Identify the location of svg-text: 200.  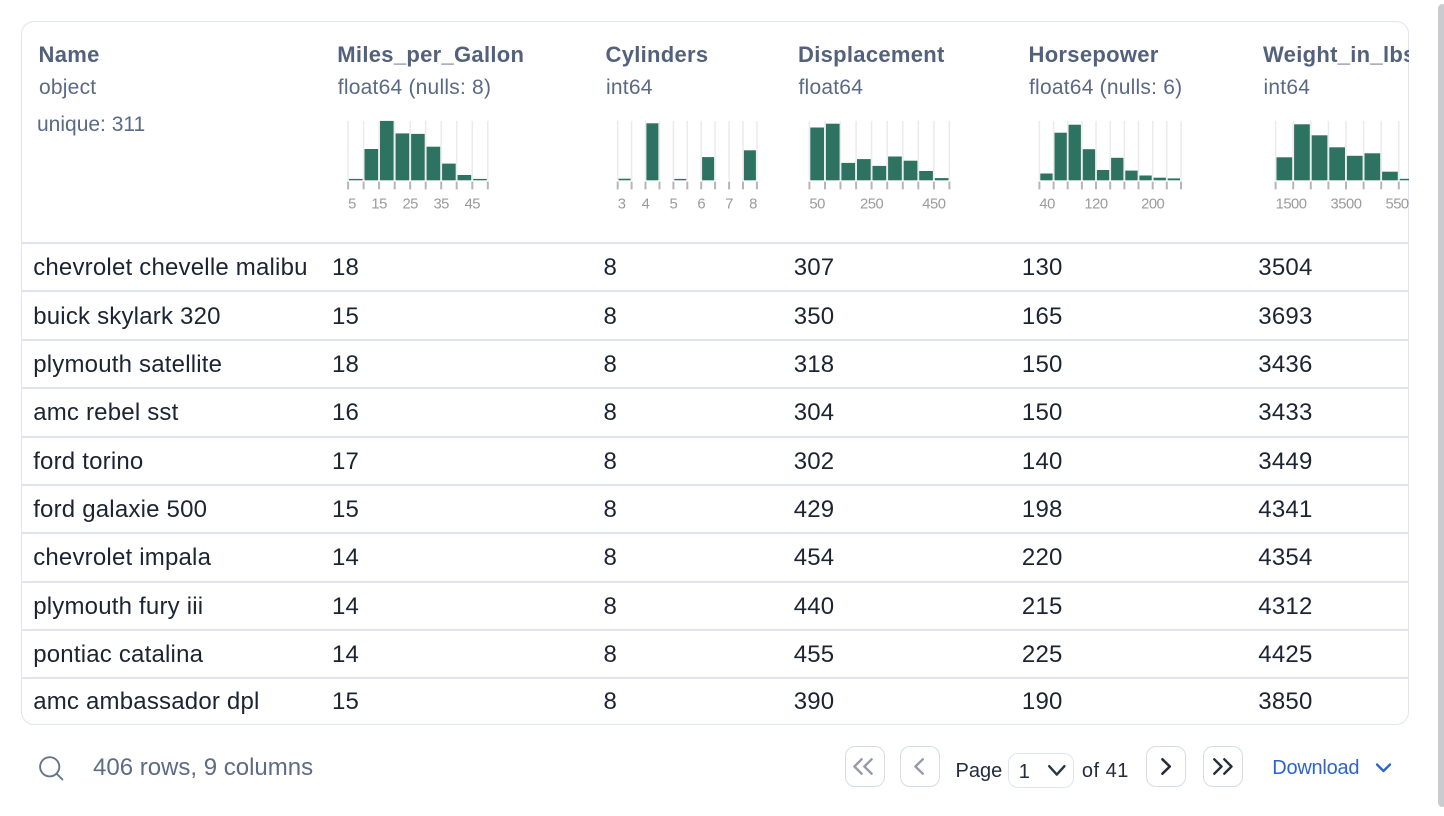
(1152, 205).